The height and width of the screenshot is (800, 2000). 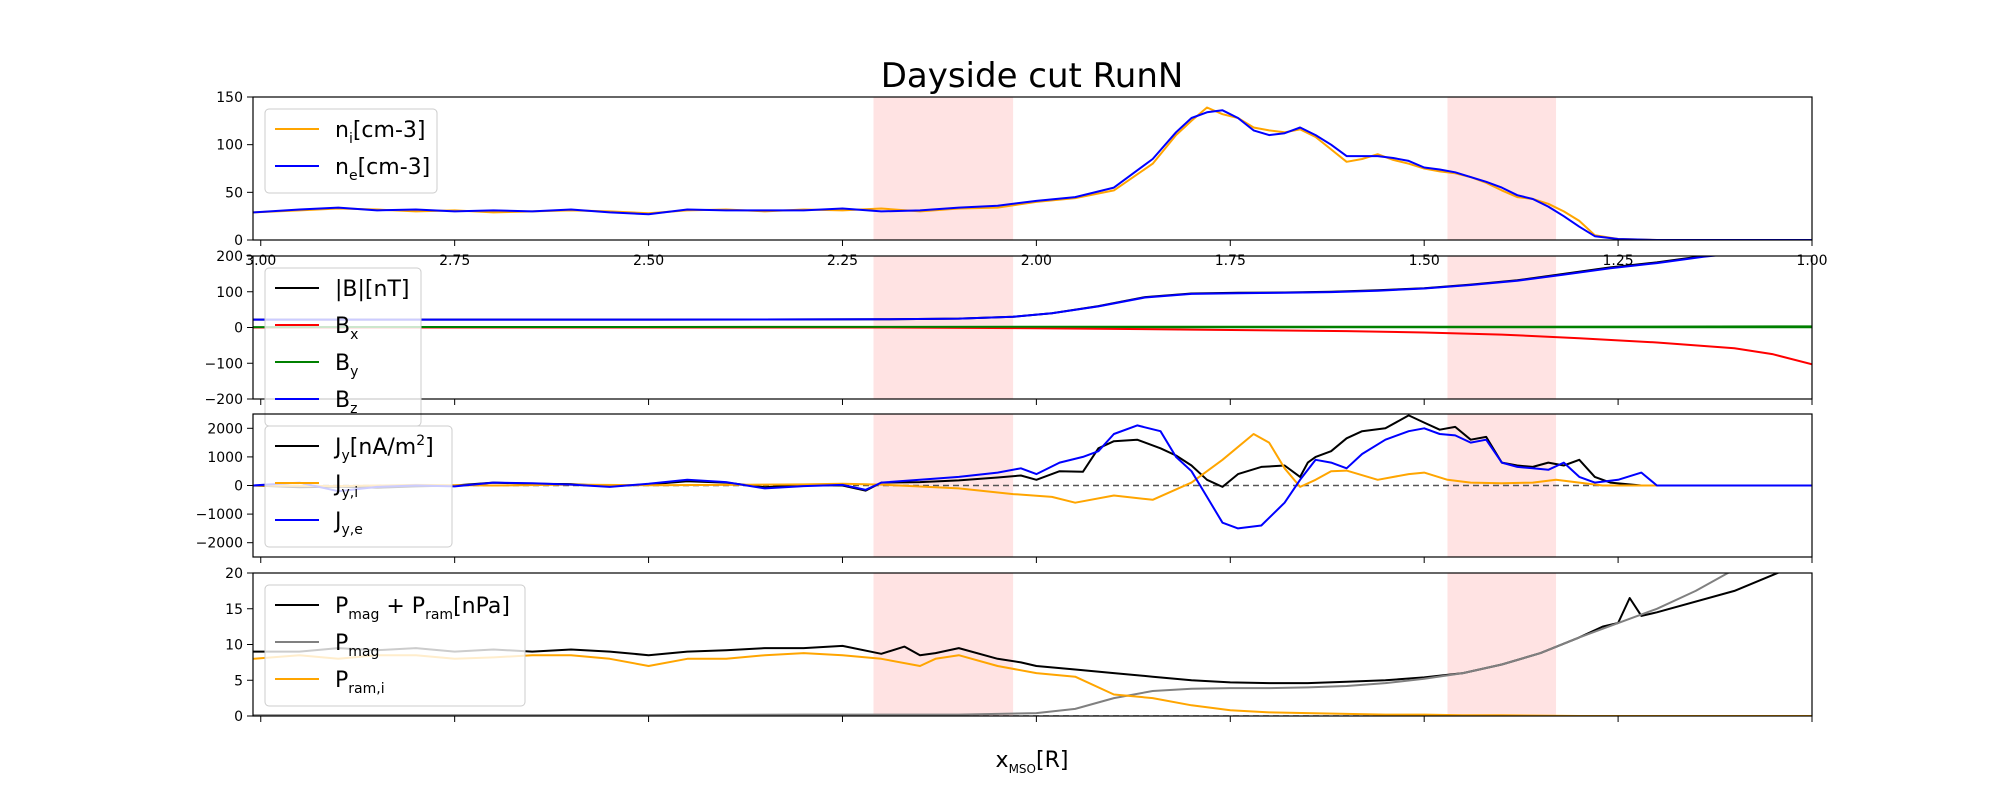 I want to click on legend-entry: Bx, so click(x=346, y=328).